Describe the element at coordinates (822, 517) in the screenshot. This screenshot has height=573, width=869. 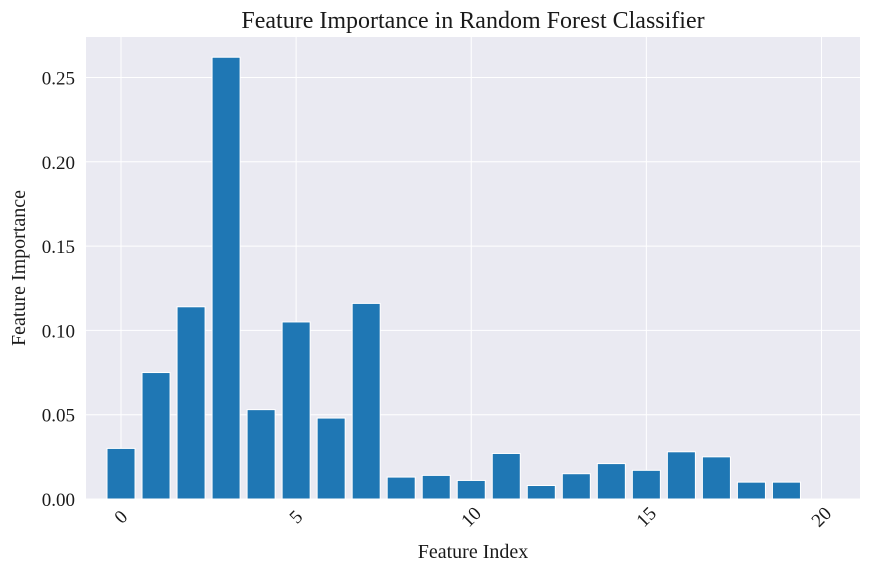
I see `x-tick-label: 20` at that location.